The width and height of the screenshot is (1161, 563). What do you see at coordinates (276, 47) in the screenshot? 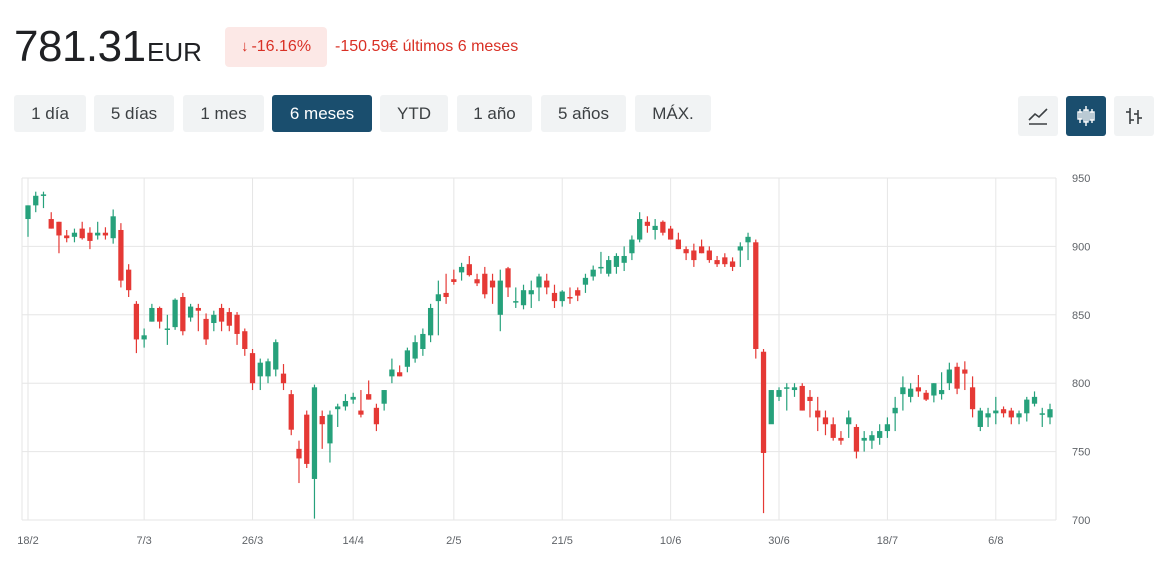
I see `change-percent-badge: ↓ -16.16%` at bounding box center [276, 47].